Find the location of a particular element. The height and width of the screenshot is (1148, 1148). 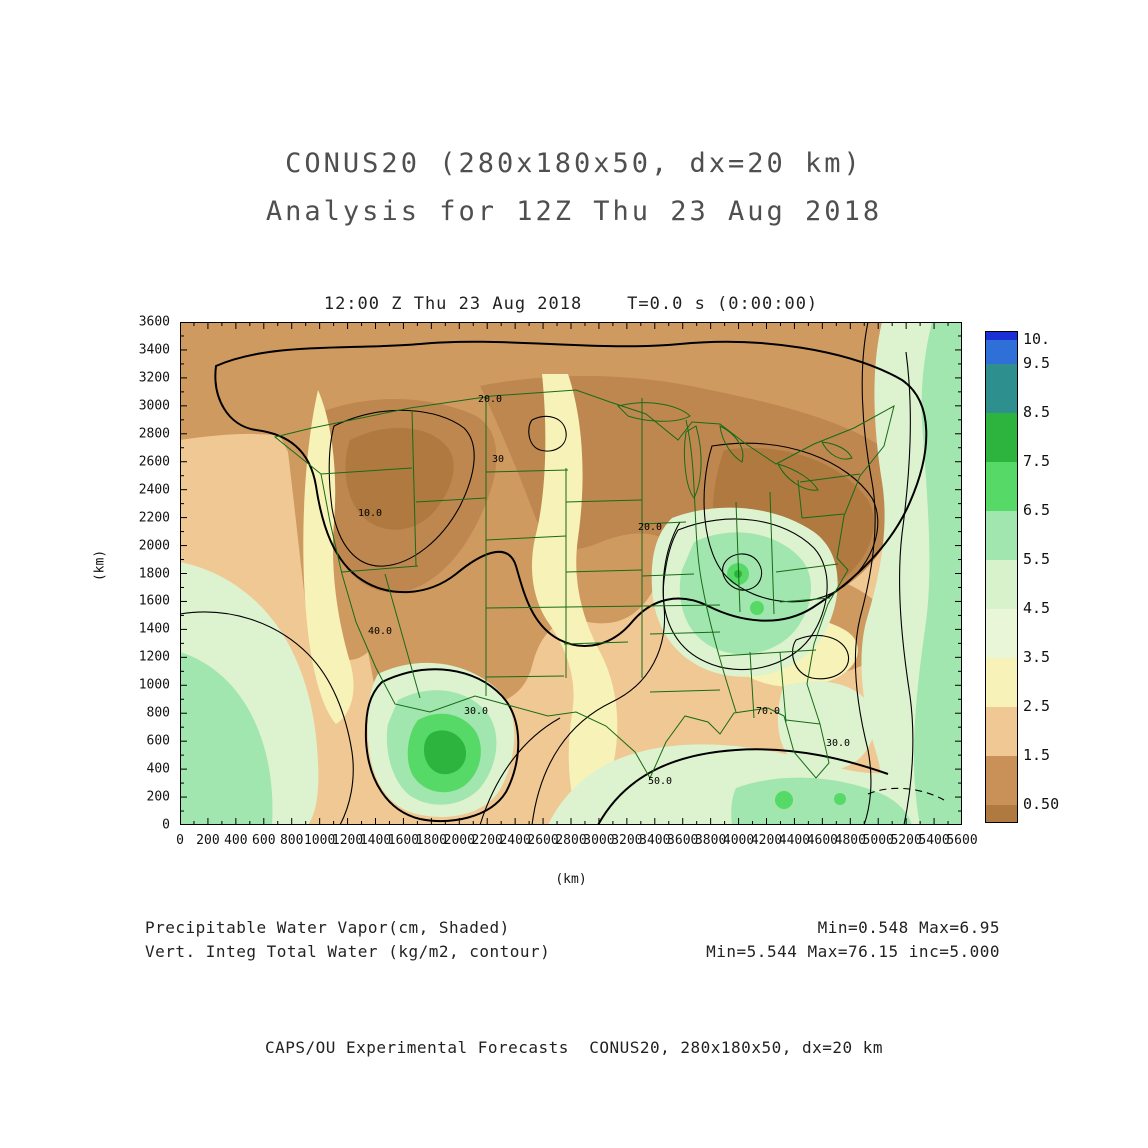

x-tick-label: 3000 is located at coordinates (599, 840).